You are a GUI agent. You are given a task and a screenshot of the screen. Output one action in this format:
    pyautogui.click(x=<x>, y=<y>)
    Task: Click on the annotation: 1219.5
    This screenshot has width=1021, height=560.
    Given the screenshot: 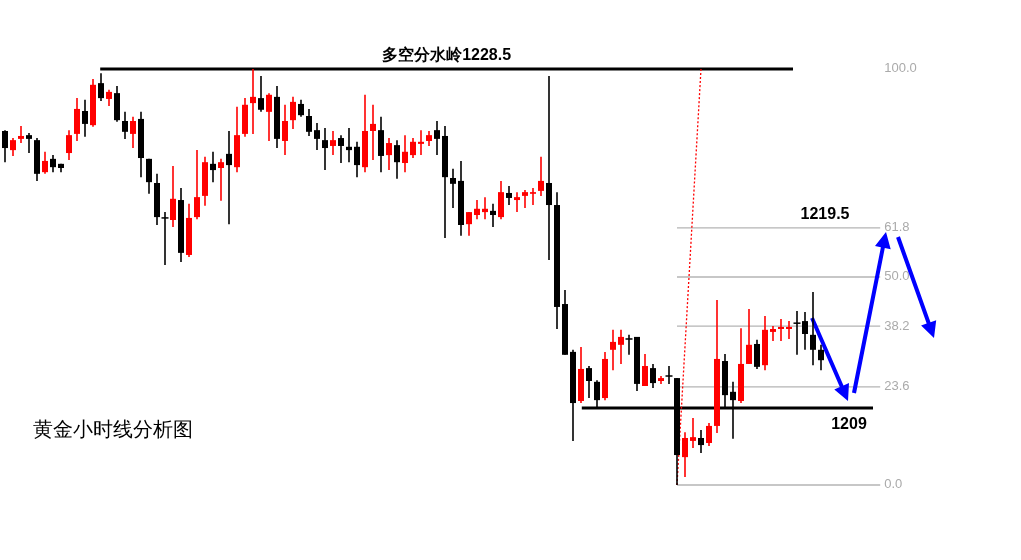 What is the action you would take?
    pyautogui.click(x=825, y=213)
    